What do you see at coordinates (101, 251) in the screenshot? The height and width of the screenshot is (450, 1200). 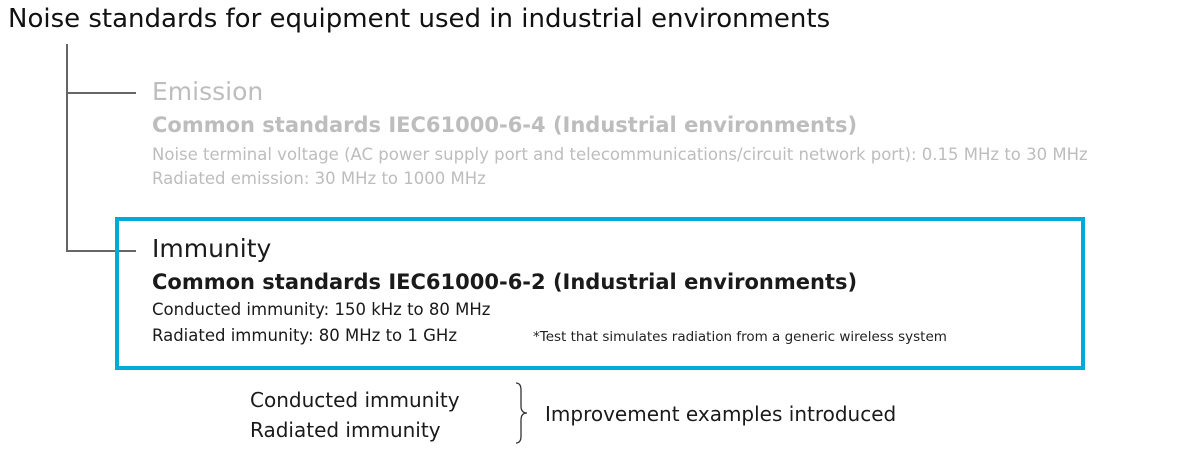 I see `tree-branch-immunity` at bounding box center [101, 251].